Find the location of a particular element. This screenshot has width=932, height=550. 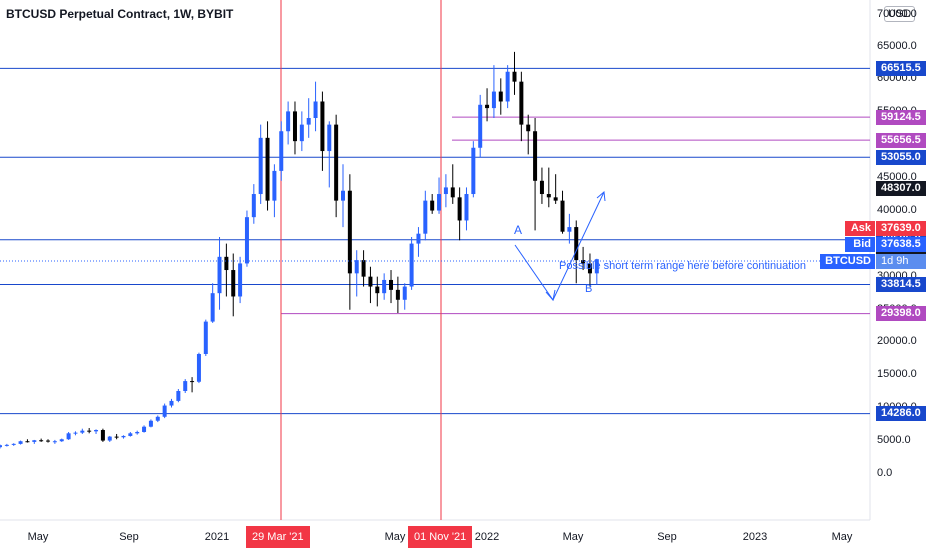

ask-price-label: 37639.0 is located at coordinates (901, 228).